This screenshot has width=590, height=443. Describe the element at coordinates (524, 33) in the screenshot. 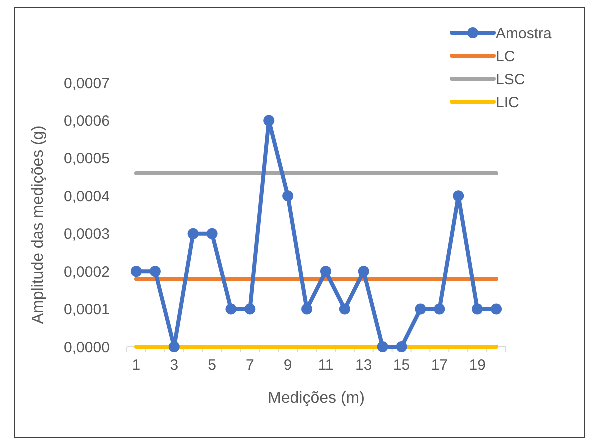

I see `legend-label: Amostra` at that location.